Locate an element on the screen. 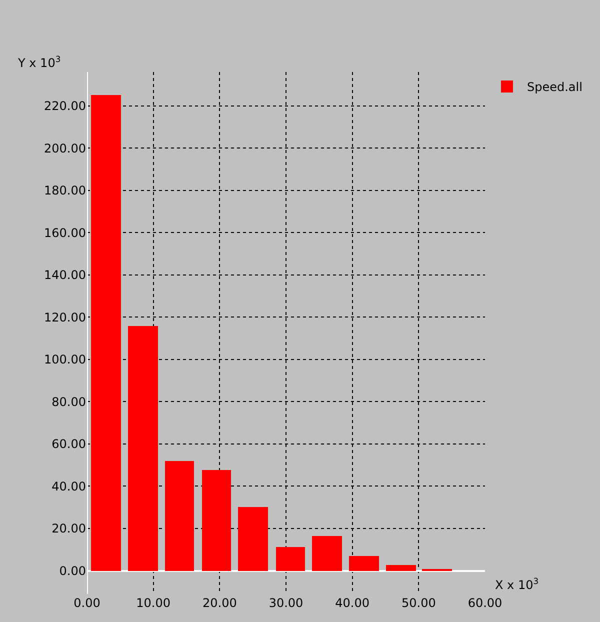 The image size is (600, 622). y-tick-label: 180.00 is located at coordinates (65, 191).